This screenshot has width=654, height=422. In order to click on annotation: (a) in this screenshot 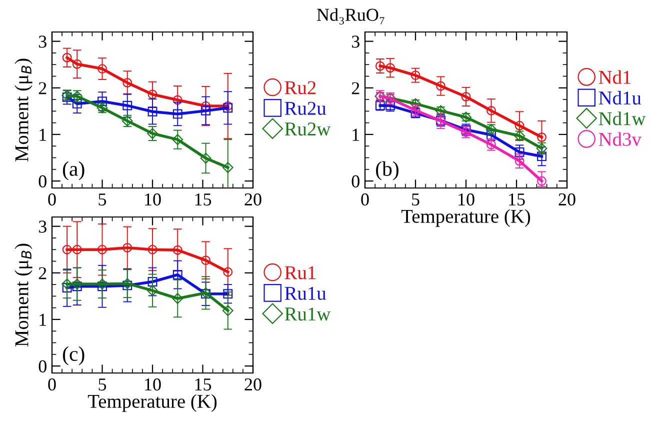, I will do `click(73, 170)`.